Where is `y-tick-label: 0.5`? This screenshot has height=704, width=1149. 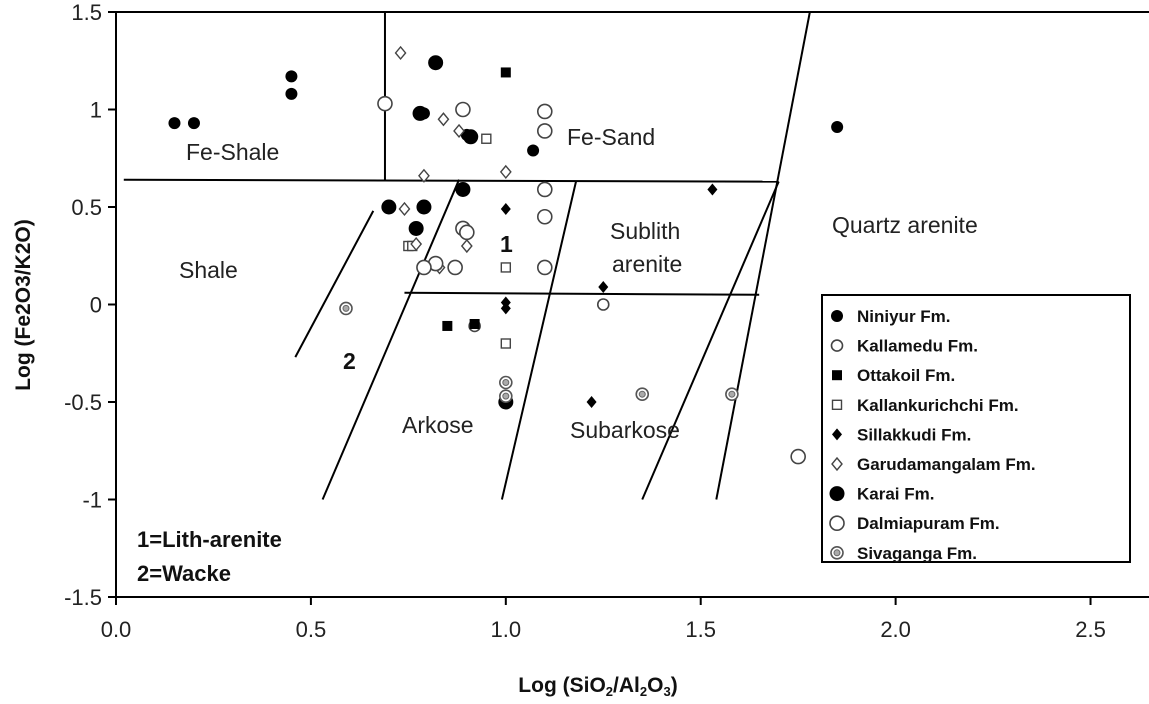
y-tick-label: 0.5 is located at coordinates (86, 207).